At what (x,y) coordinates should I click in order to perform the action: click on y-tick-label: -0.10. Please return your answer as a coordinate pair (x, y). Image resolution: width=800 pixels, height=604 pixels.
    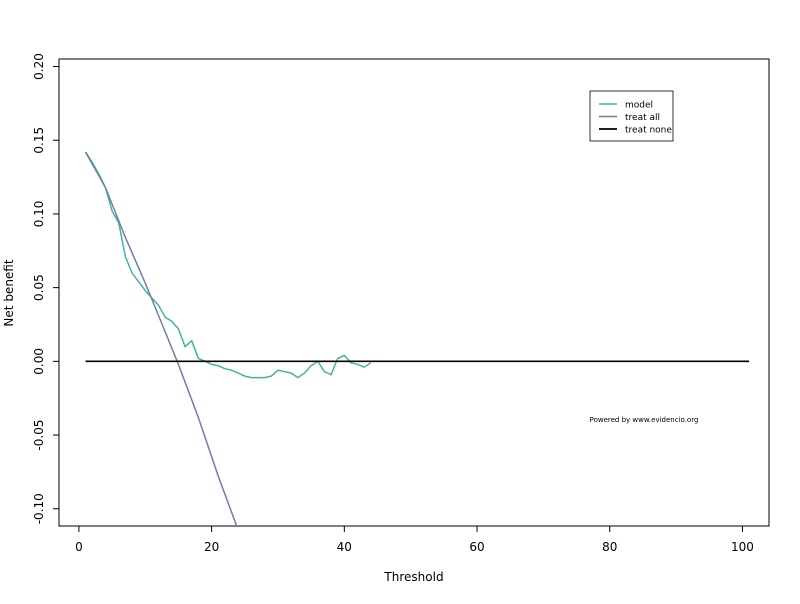
    Looking at the image, I should click on (39, 508).